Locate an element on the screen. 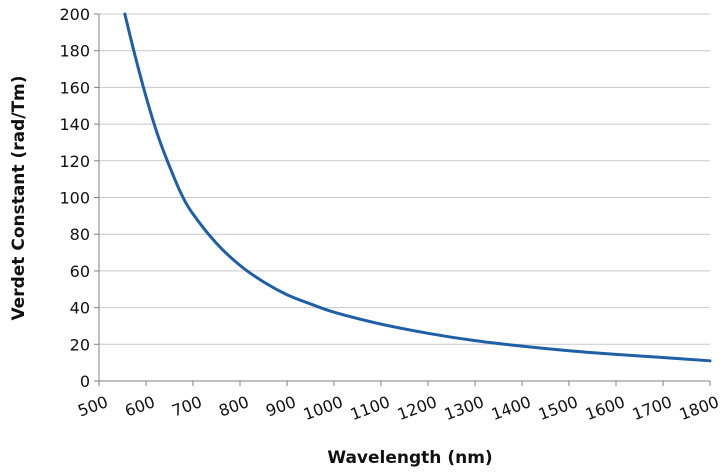 This screenshot has height=476, width=720. y-tick-label: 80 is located at coordinates (80, 234).